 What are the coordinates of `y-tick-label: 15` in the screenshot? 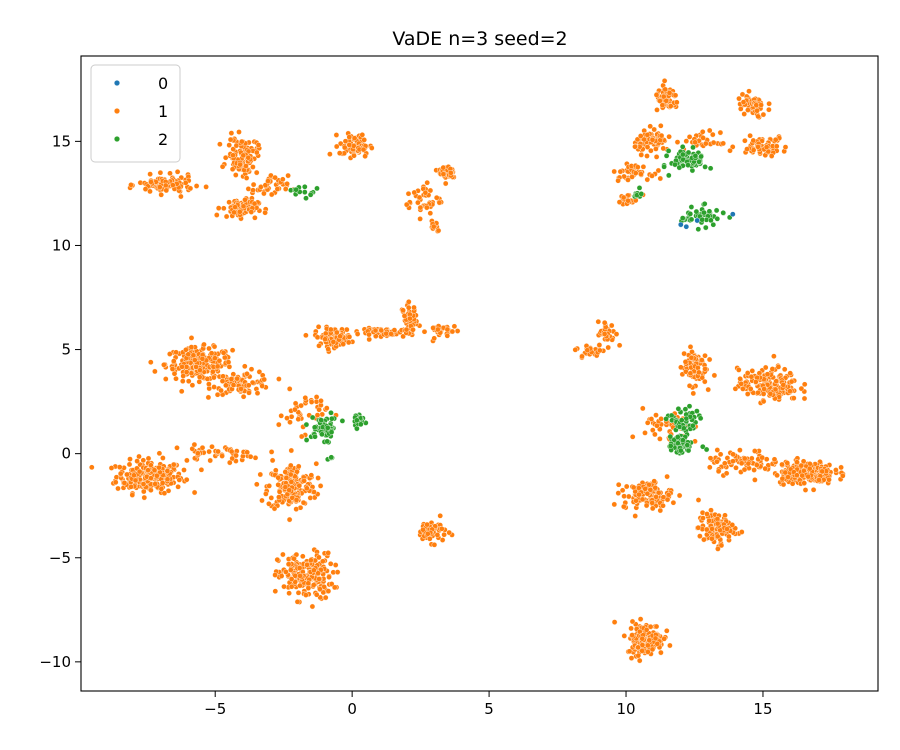 It's located at (61, 141).